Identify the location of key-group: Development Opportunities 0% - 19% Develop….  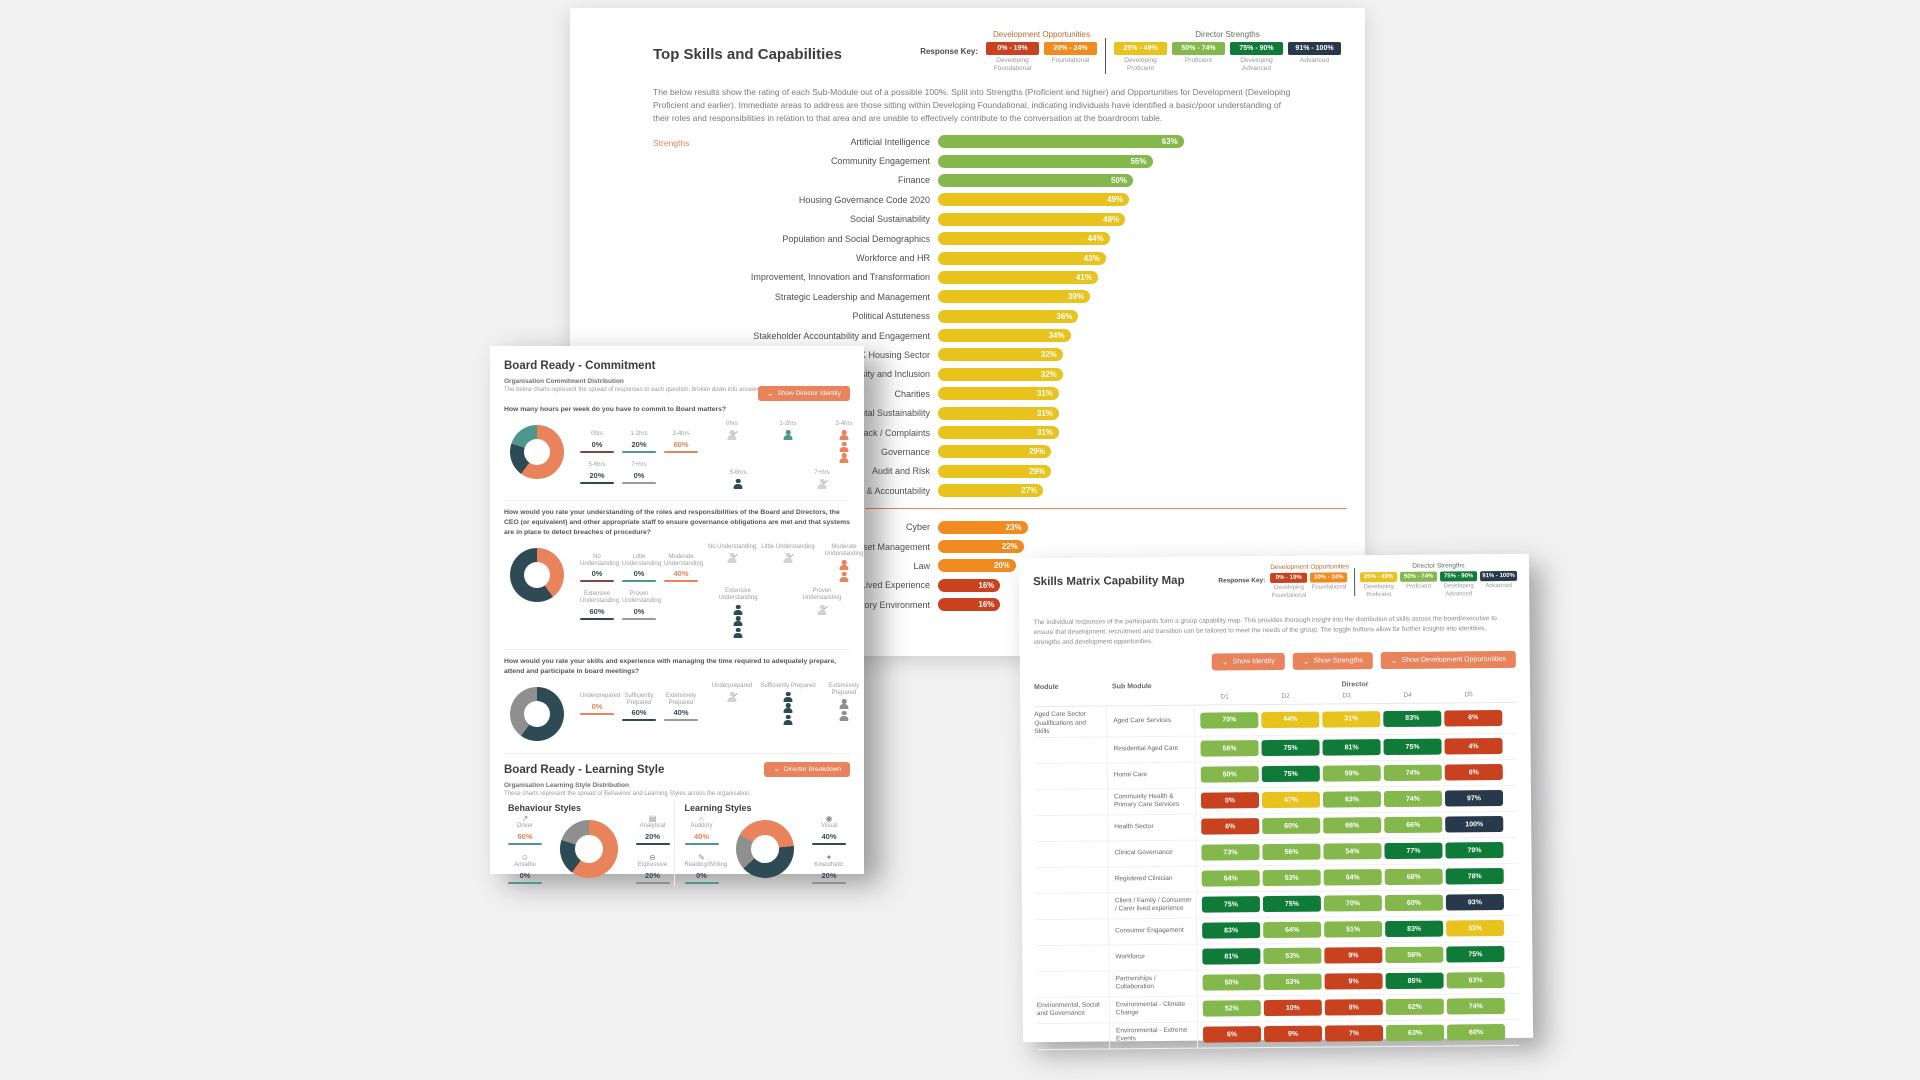
(1309, 581).